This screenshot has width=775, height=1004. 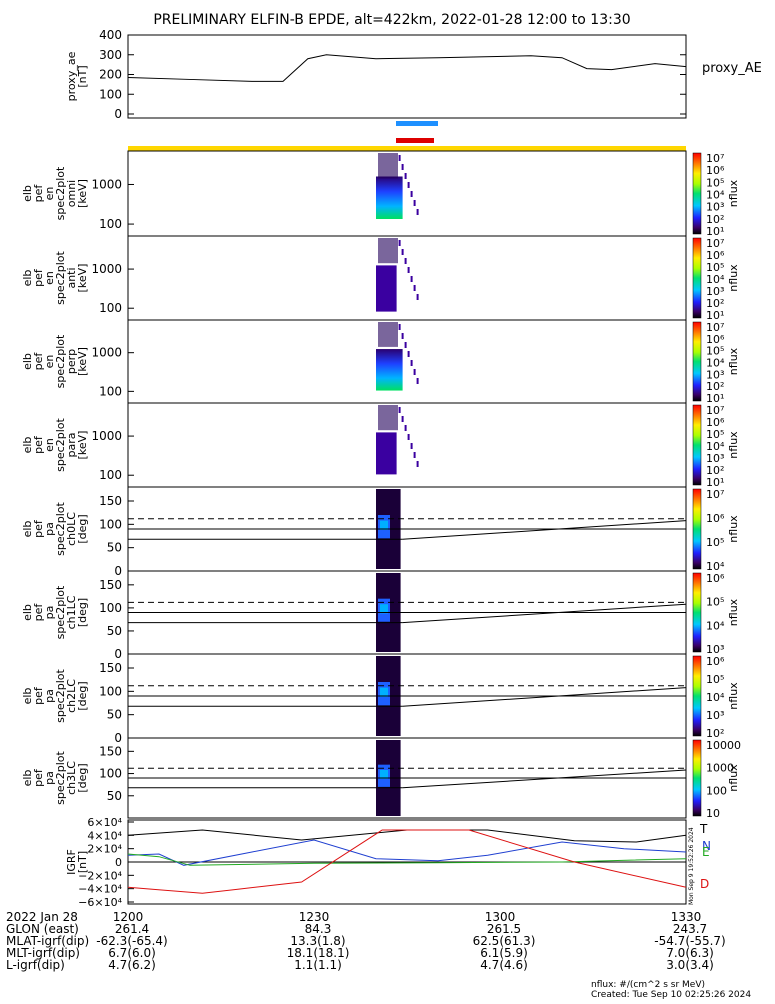 What do you see at coordinates (504, 965) in the screenshot?
I see `orbit-row-value: 4.7(4.6)` at bounding box center [504, 965].